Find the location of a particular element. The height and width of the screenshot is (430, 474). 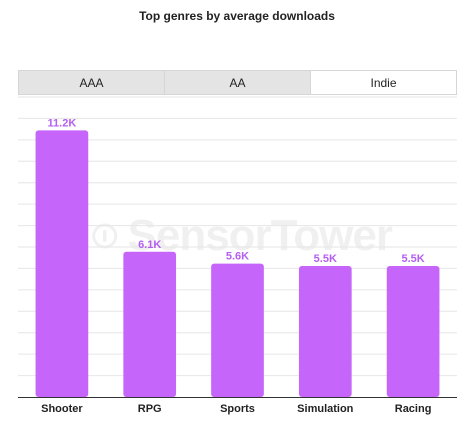

bar-rpg is located at coordinates (150, 324).